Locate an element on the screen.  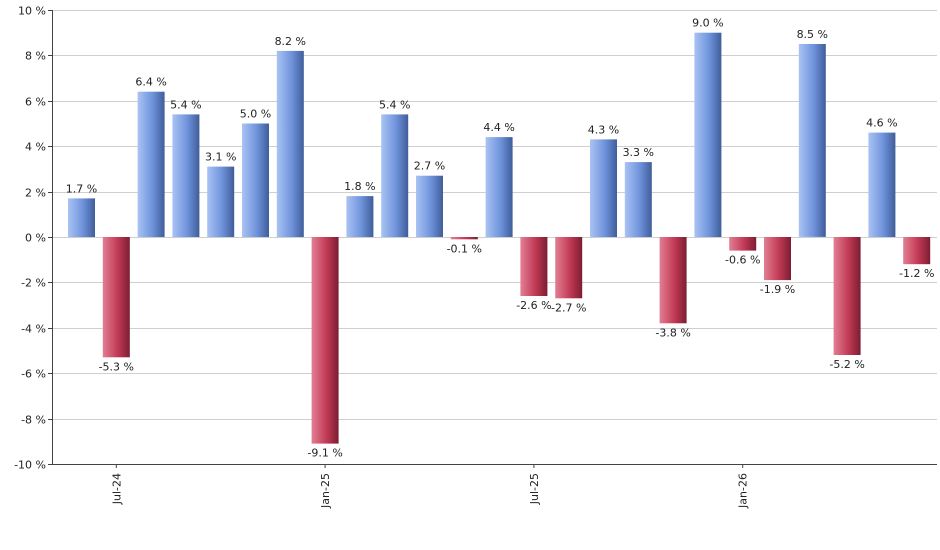
x-tick-label: Jan-25 is located at coordinates (325, 491).